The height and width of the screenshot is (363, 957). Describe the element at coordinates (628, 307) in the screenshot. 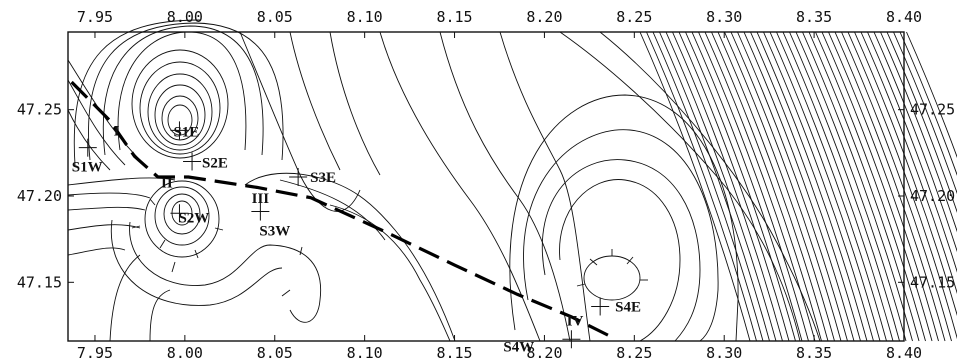

I see `site-label: S4E` at that location.